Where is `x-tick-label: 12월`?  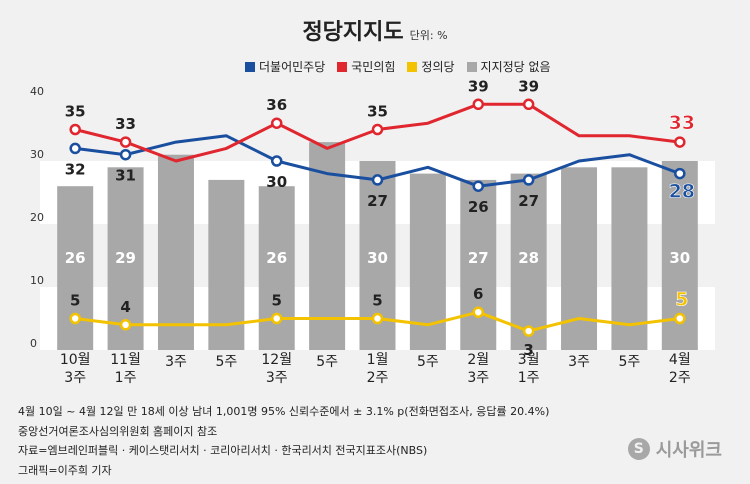
x-tick-label: 12월 is located at coordinates (276, 360).